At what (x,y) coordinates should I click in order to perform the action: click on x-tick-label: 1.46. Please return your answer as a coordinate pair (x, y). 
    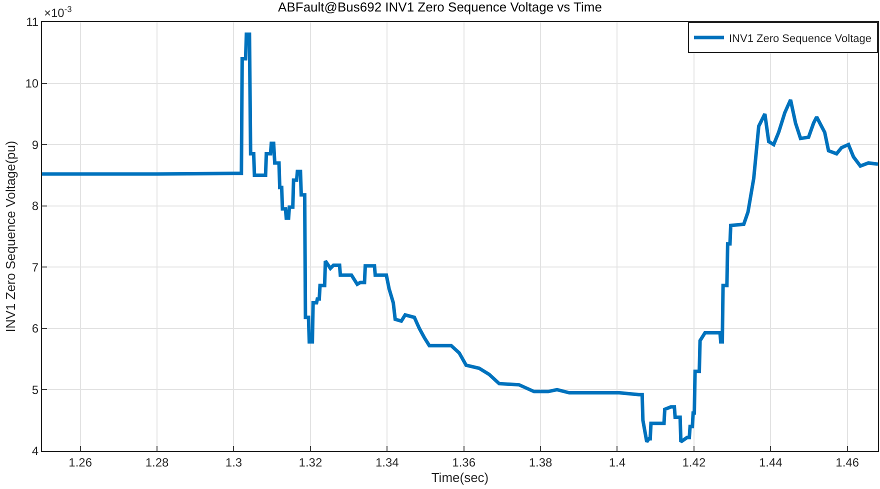
    Looking at the image, I should click on (848, 462).